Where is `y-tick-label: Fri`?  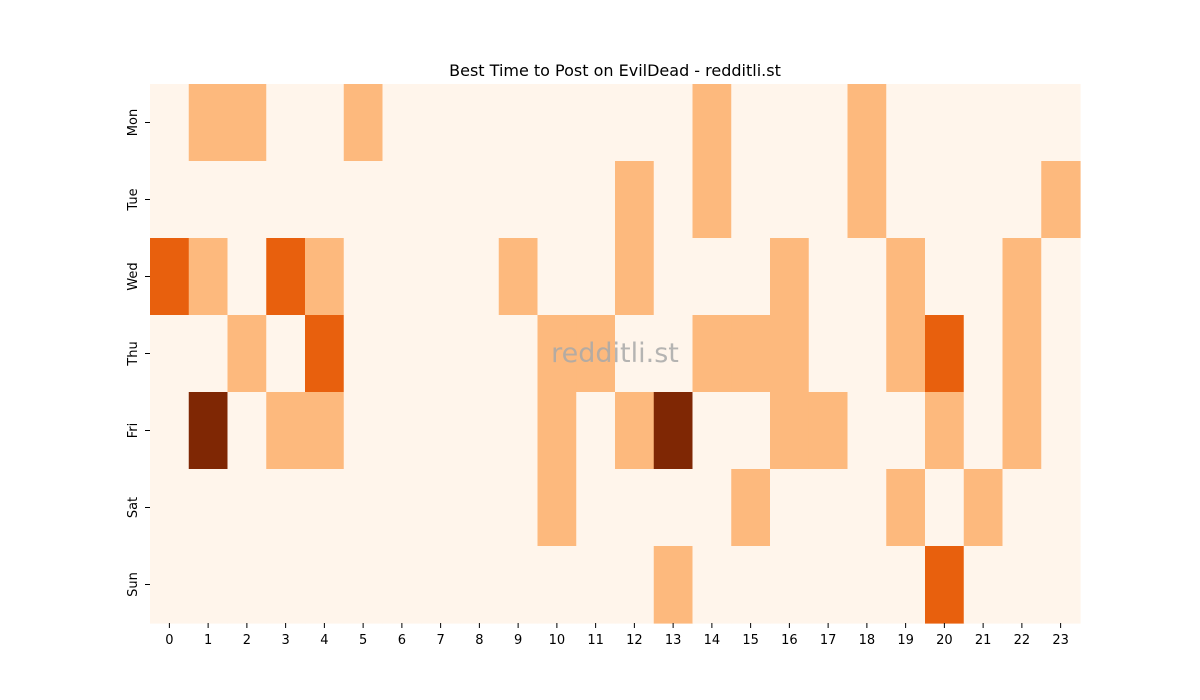
y-tick-label: Fri is located at coordinates (133, 431).